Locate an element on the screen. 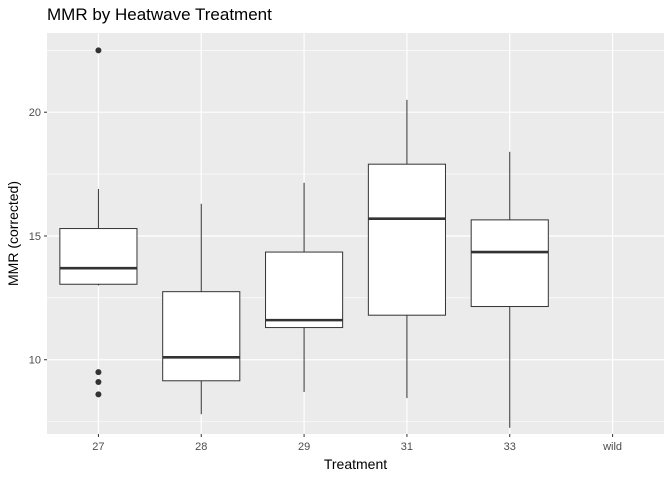 The width and height of the screenshot is (672, 480). y-tick-label: 15 is located at coordinates (35, 237).